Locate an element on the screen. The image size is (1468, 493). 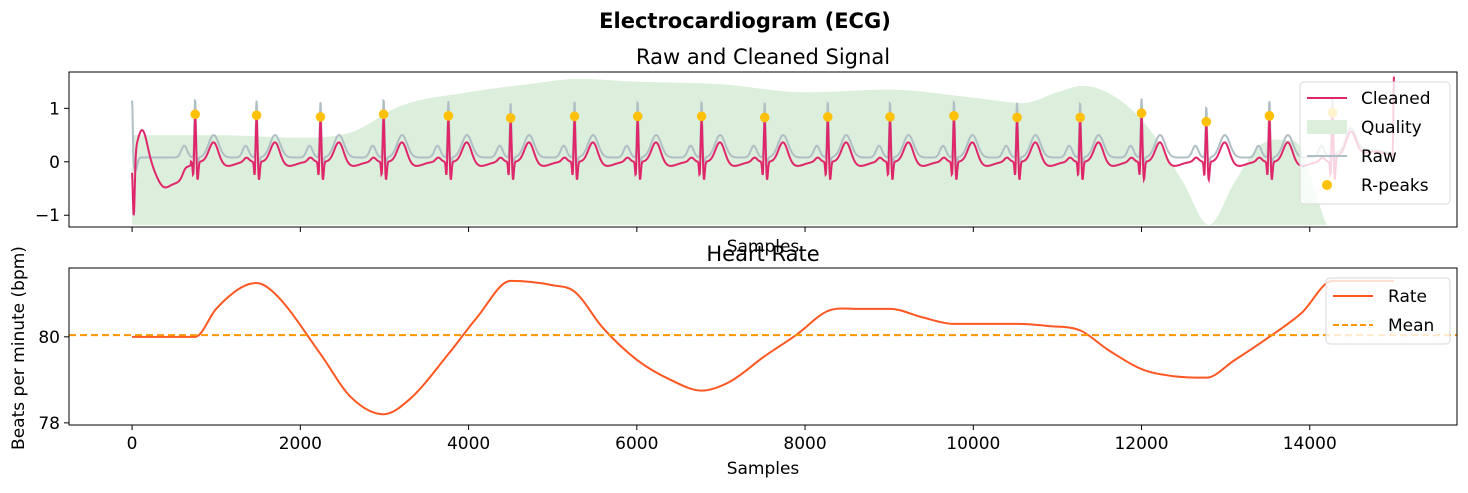
heart-rate-x-tick-label: 4000 is located at coordinates (468, 444).